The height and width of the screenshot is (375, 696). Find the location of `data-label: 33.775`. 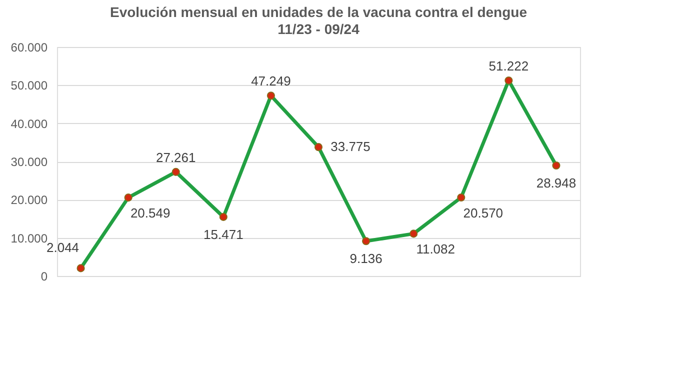

data-label: 33.775 is located at coordinates (350, 146).